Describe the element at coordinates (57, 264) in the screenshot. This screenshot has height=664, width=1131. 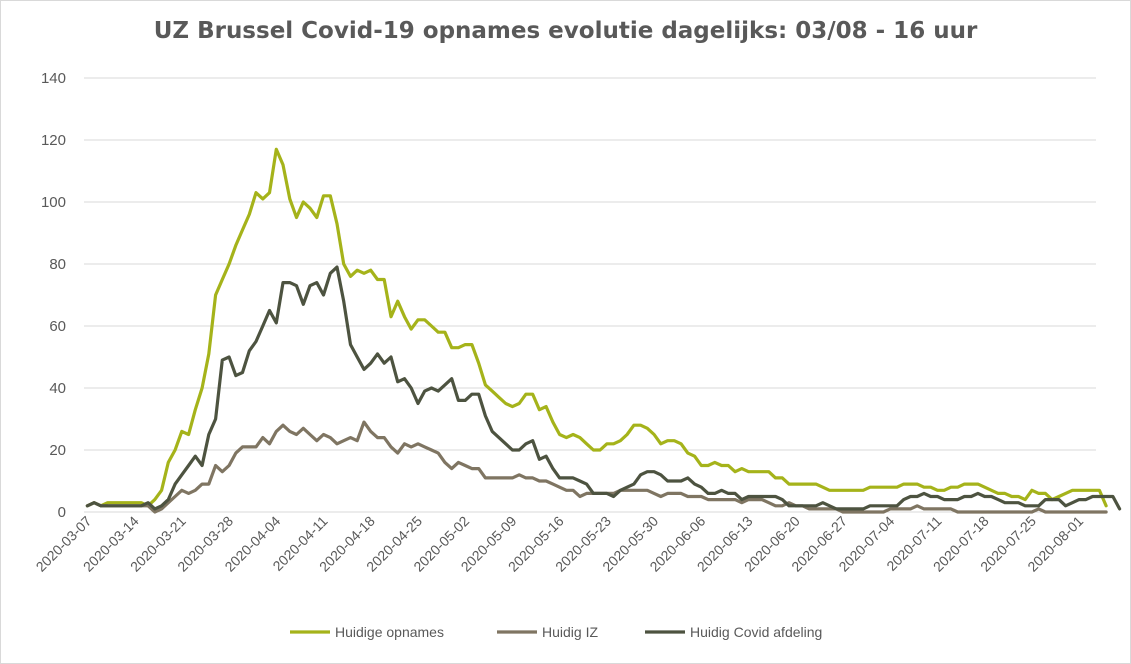
I see `y-tick-label: 80` at that location.